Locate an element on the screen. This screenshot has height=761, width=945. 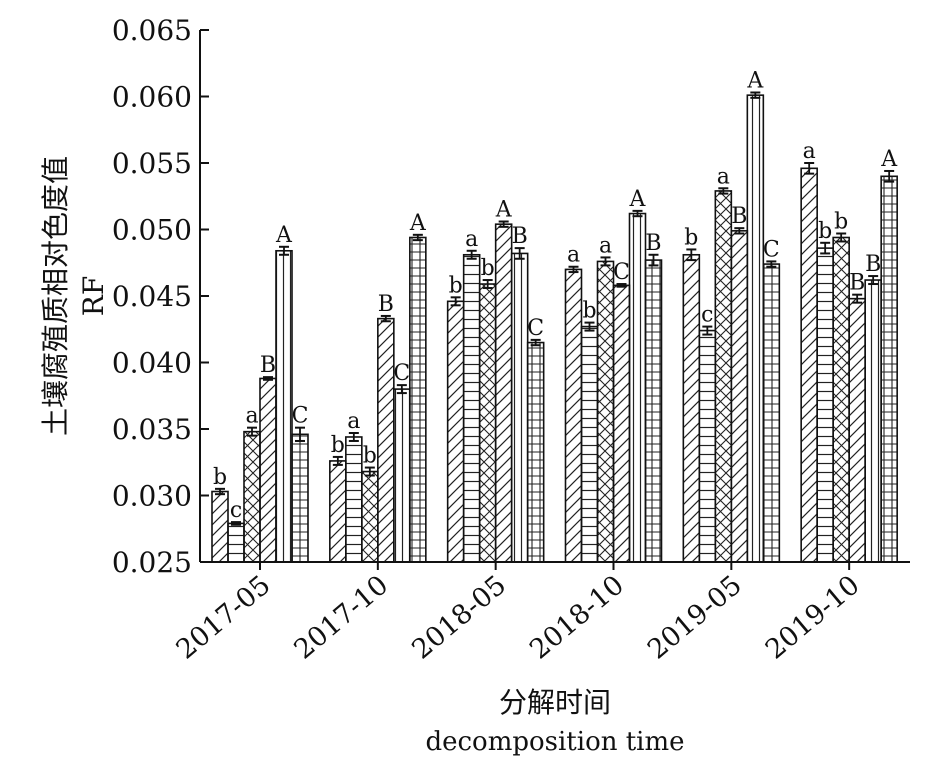
sig-label-2018-10-s6: B is located at coordinates (653, 243).